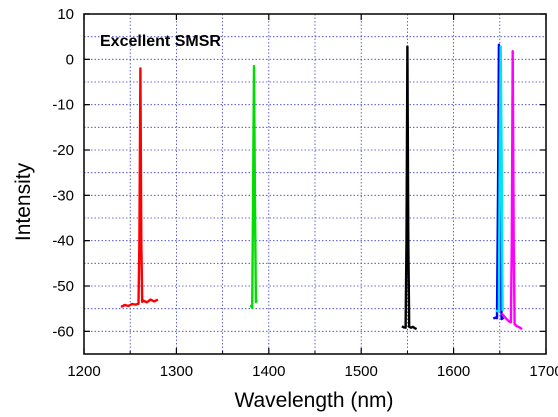 This screenshot has height=417, width=558. Describe the element at coordinates (70, 59) in the screenshot. I see `y-tick-label: 0` at that location.